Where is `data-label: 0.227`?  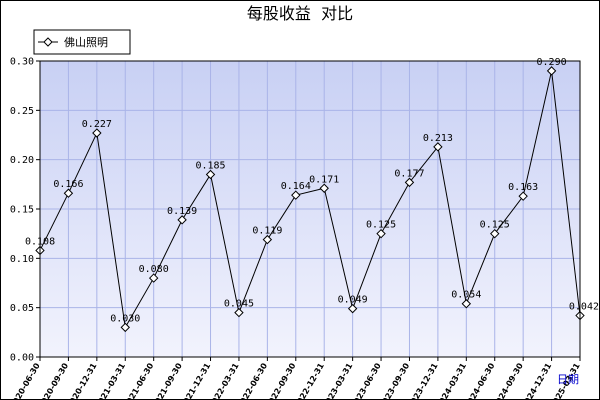
data-label: 0.227 is located at coordinates (97, 124).